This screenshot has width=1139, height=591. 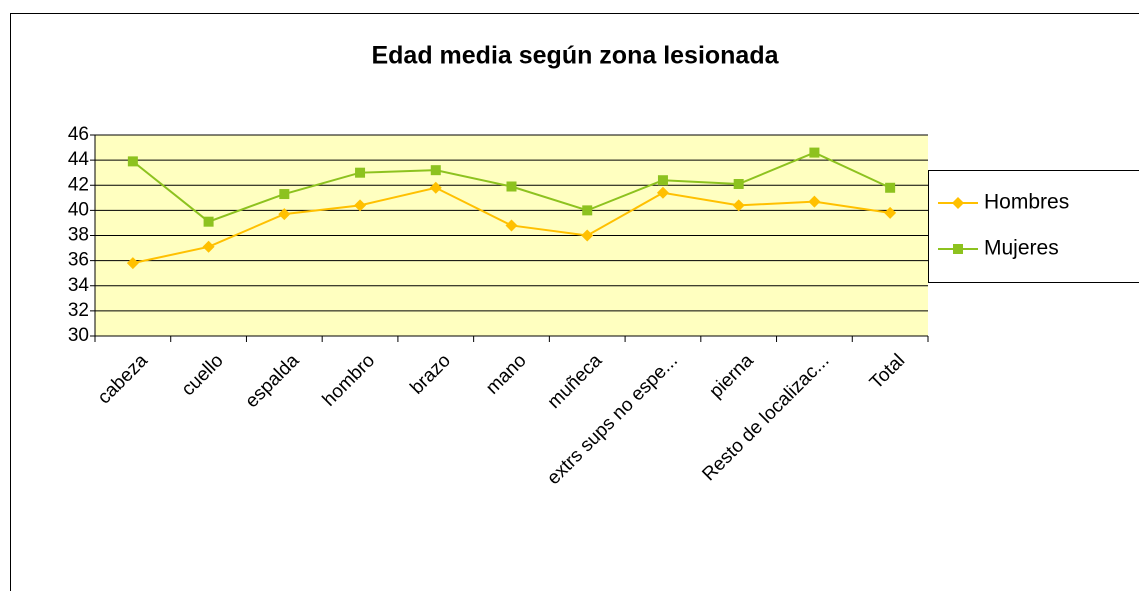 What do you see at coordinates (79, 285) in the screenshot?
I see `y-tick-label: 34` at bounding box center [79, 285].